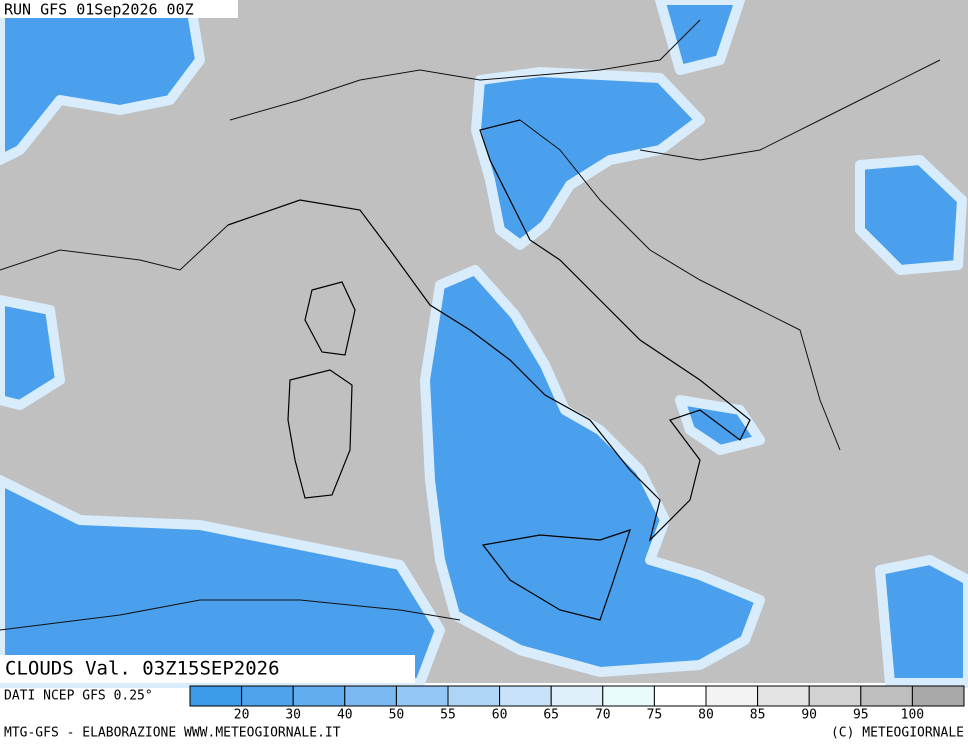 Image resolution: width=968 pixels, height=745 pixels. I want to click on copyright-label: (C) METEOGIORNALE, so click(897, 733).